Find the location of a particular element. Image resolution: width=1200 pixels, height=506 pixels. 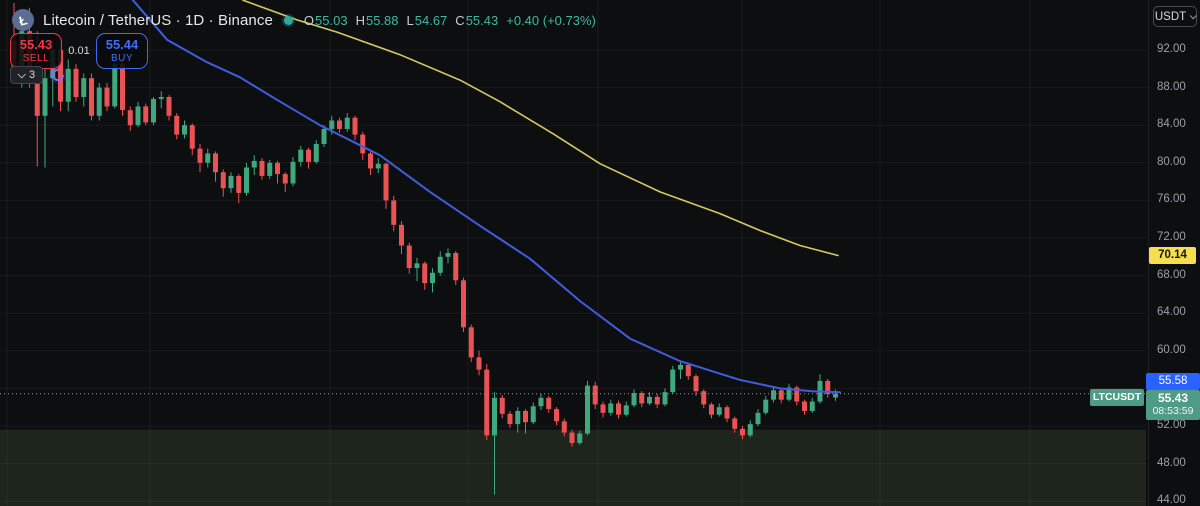

price-tick-label: 92.00 is located at coordinates (1171, 49).